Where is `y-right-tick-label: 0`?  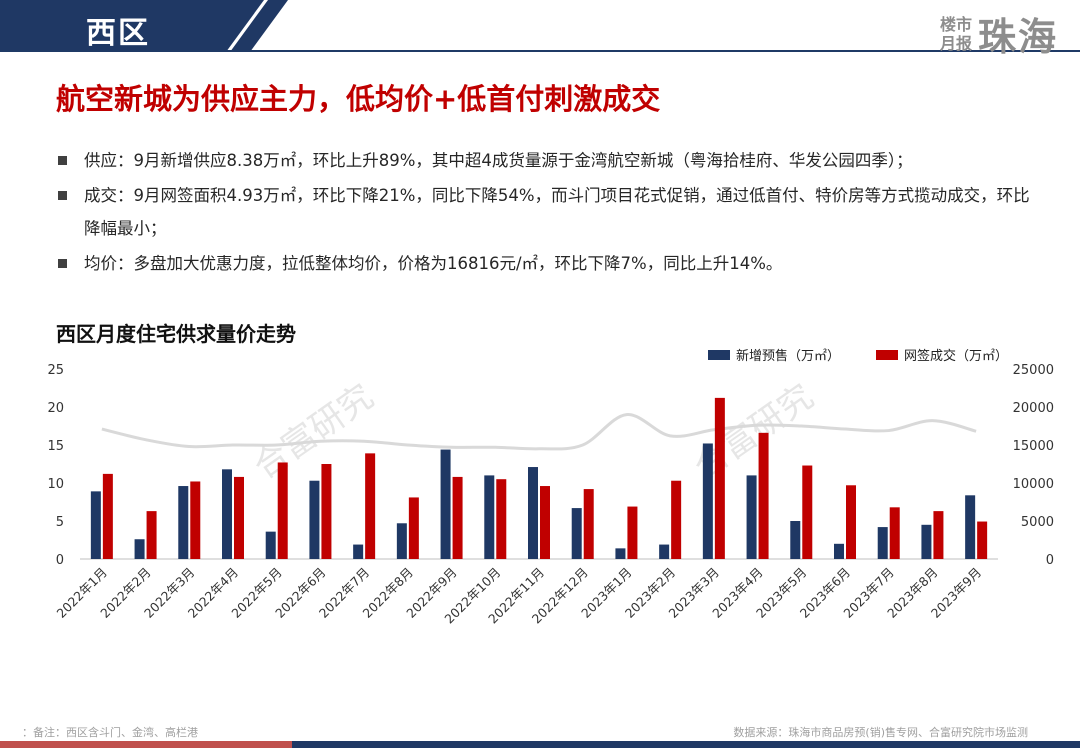
y-right-tick-label: 0 is located at coordinates (1050, 560).